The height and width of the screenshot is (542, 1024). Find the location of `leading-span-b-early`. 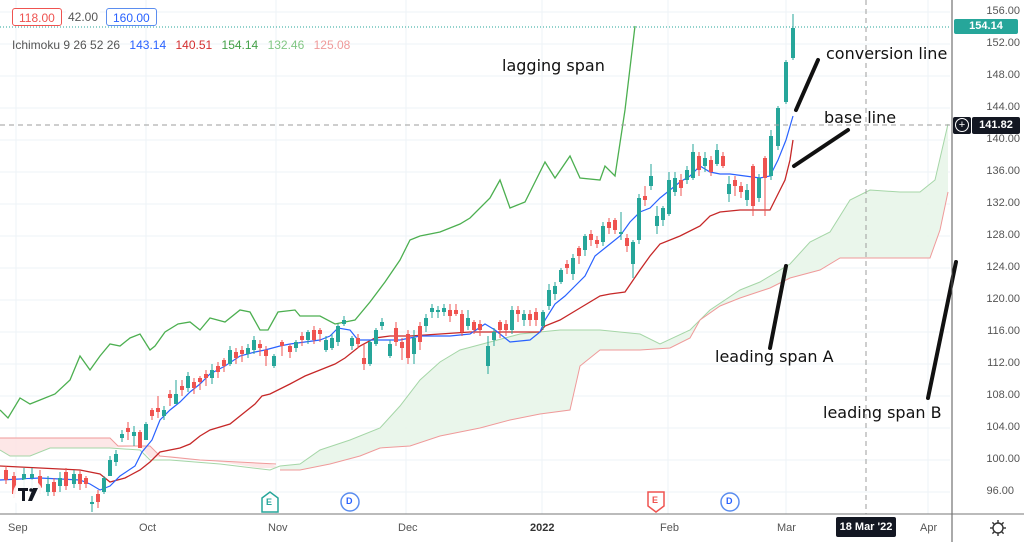

leading-span-b-early is located at coordinates (138, 451).